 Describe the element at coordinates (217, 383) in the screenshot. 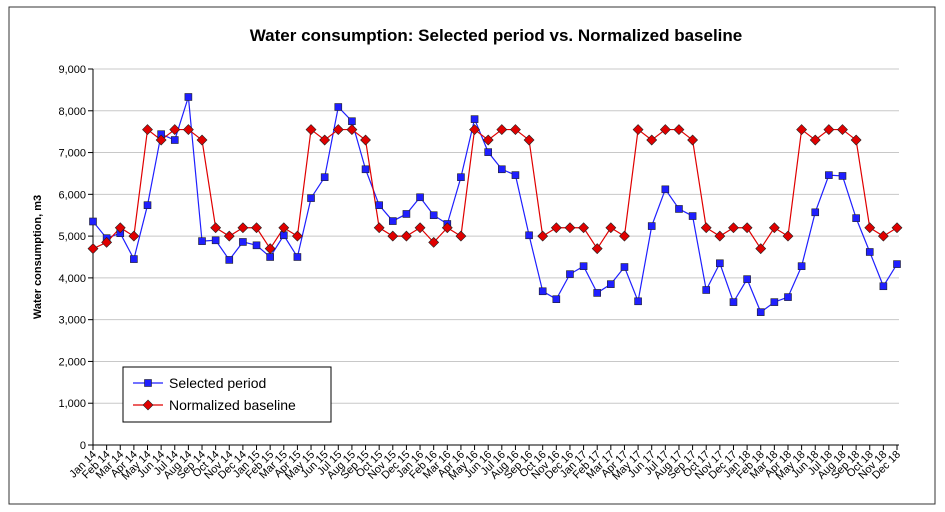

I see `legend-label: Selected period` at that location.